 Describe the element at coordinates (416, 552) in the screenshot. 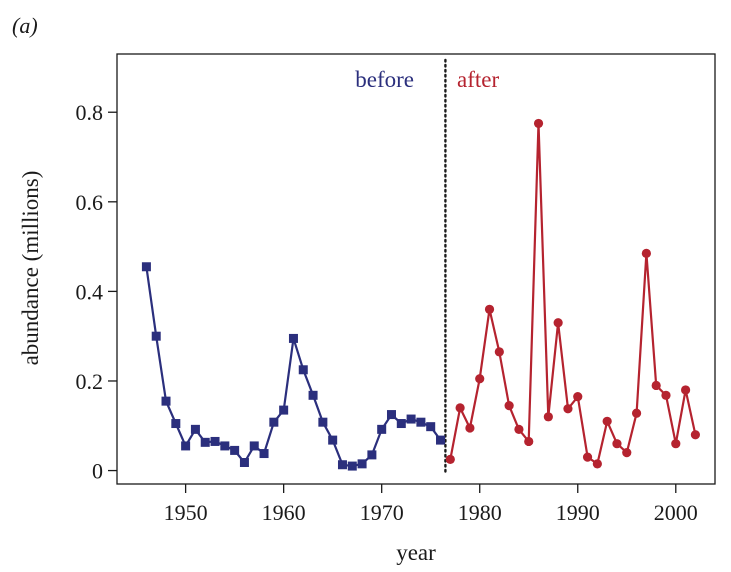

I see `x-axis-label: year` at that location.